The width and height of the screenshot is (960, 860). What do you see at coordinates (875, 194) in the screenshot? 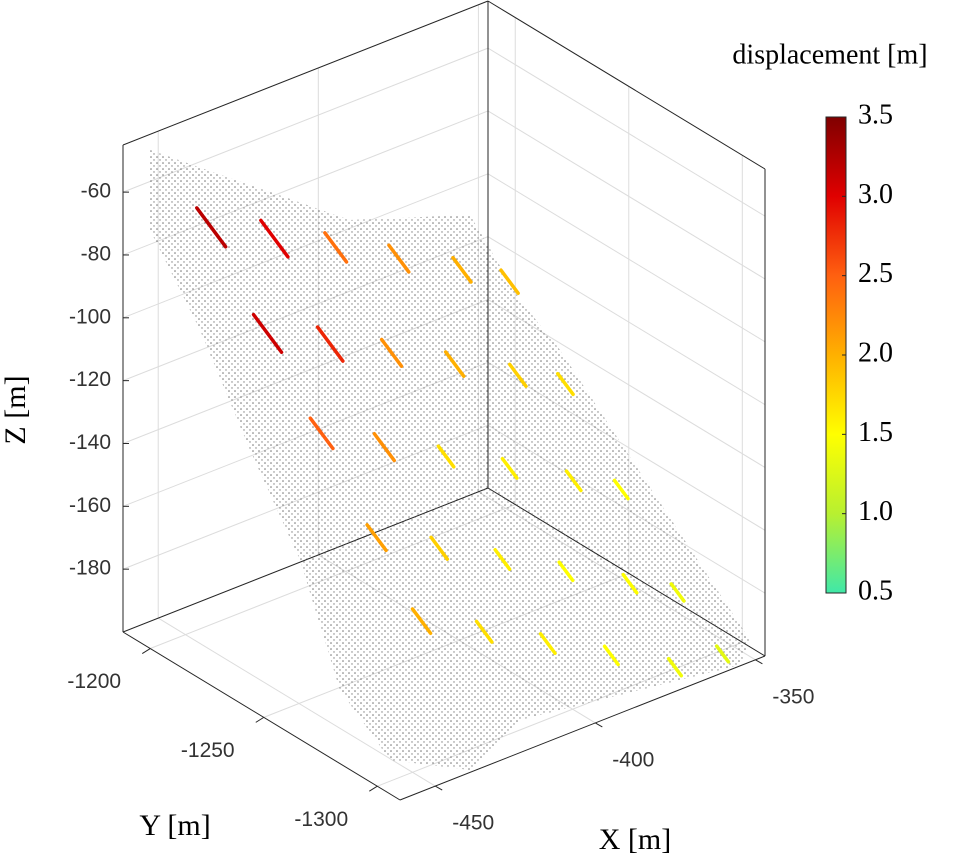
I see `colorbar-tick-label: 3.0` at bounding box center [875, 194].